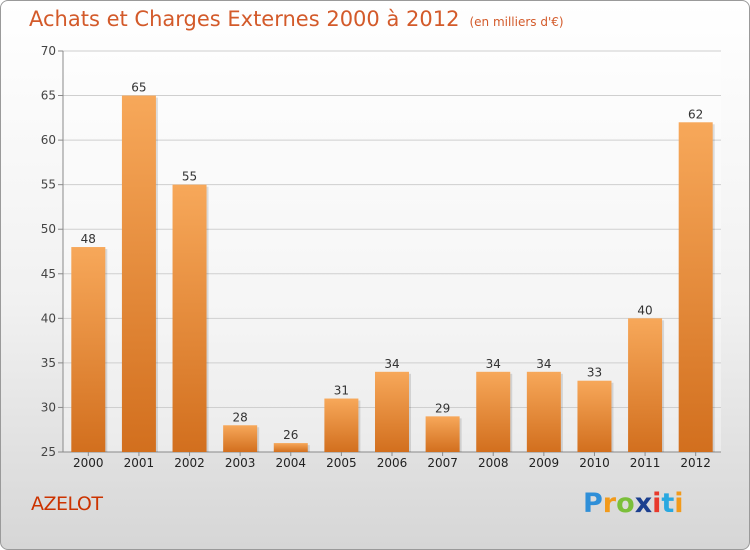 This screenshot has width=750, height=550. Describe the element at coordinates (48, 140) in the screenshot. I see `y-tick-label: 60` at that location.